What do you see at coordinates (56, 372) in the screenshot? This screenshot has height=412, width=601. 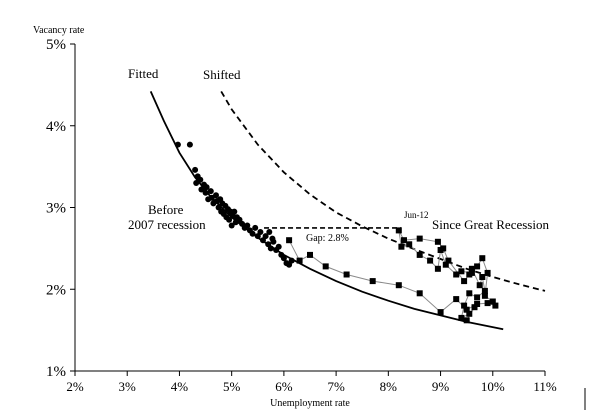 I see `y-tick-label: 1%` at bounding box center [56, 372].